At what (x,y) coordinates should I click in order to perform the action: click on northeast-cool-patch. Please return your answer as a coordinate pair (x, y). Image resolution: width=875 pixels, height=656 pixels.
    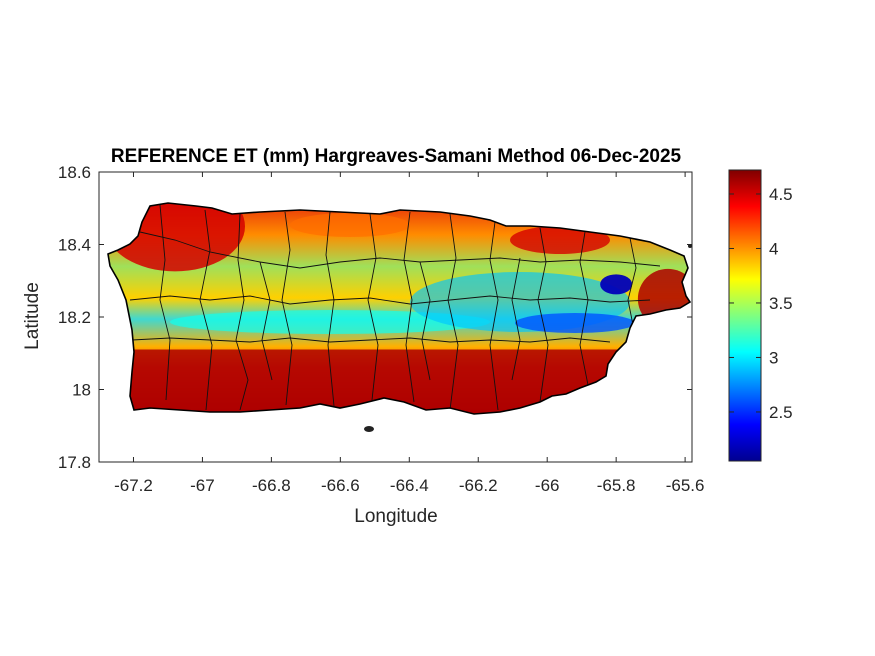
    Looking at the image, I should click on (616, 284).